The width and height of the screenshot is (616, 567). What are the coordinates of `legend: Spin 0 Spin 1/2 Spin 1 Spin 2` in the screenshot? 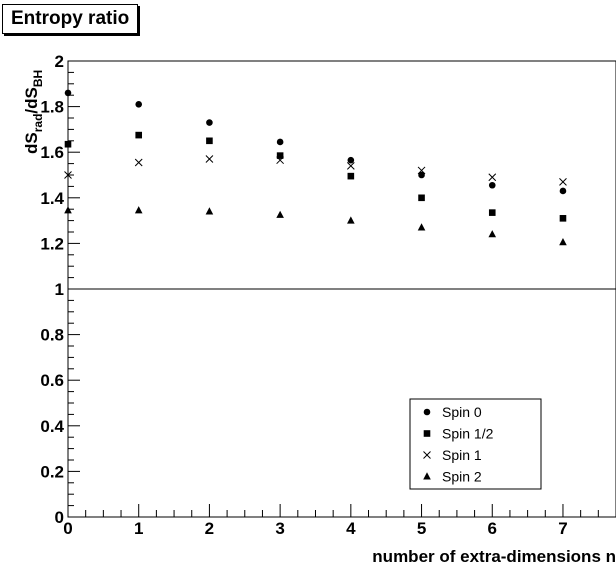 It's located at (475, 444).